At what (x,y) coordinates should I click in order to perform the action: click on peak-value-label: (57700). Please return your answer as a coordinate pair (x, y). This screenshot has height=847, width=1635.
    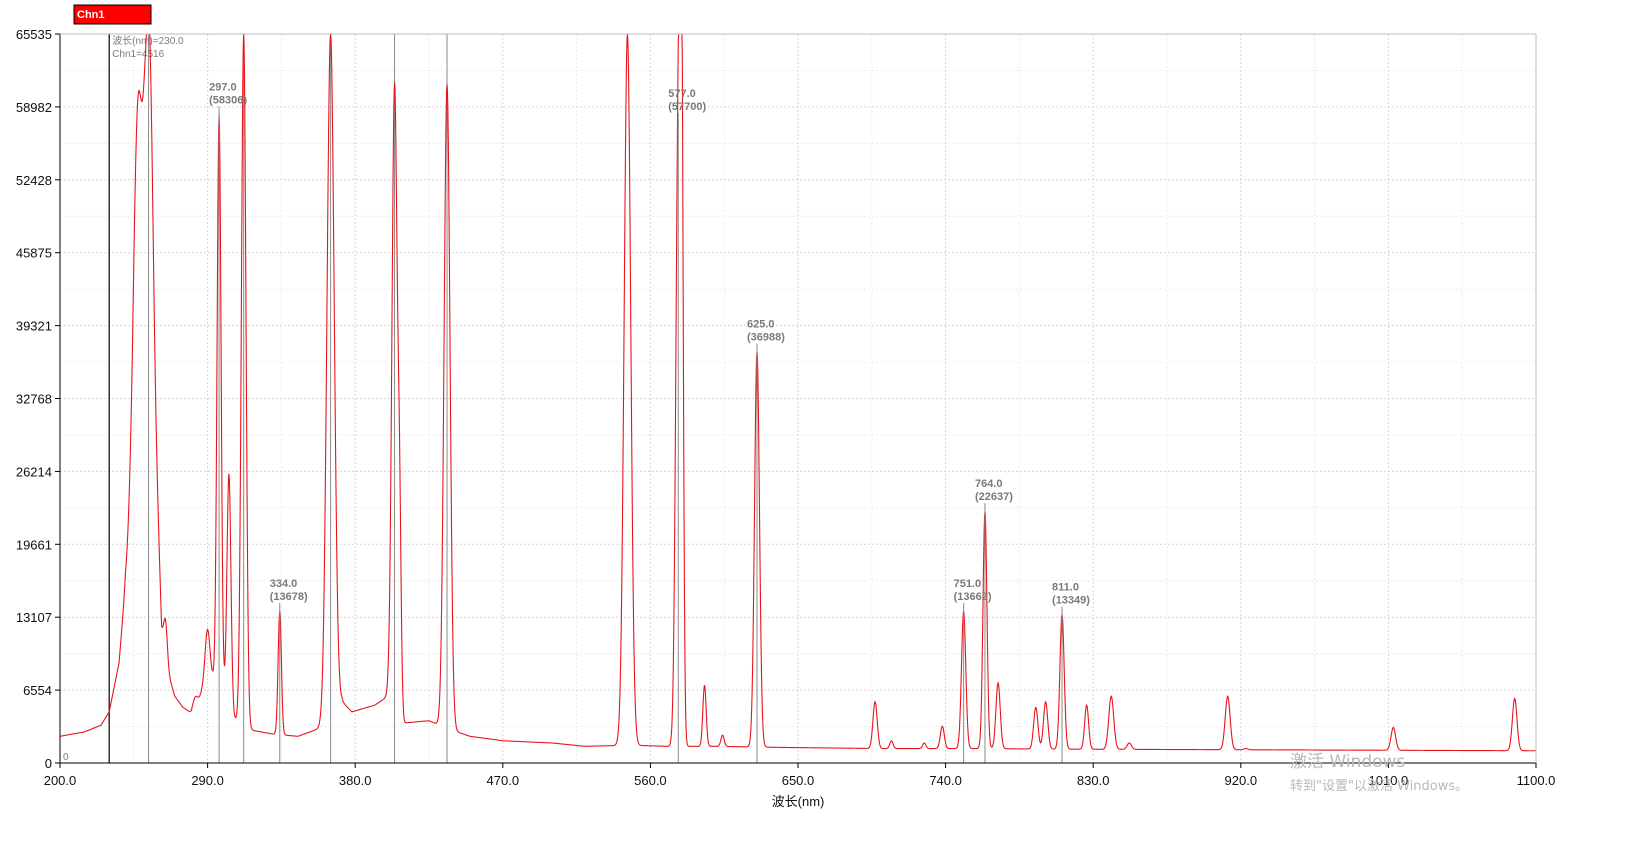
    Looking at the image, I should click on (687, 107).